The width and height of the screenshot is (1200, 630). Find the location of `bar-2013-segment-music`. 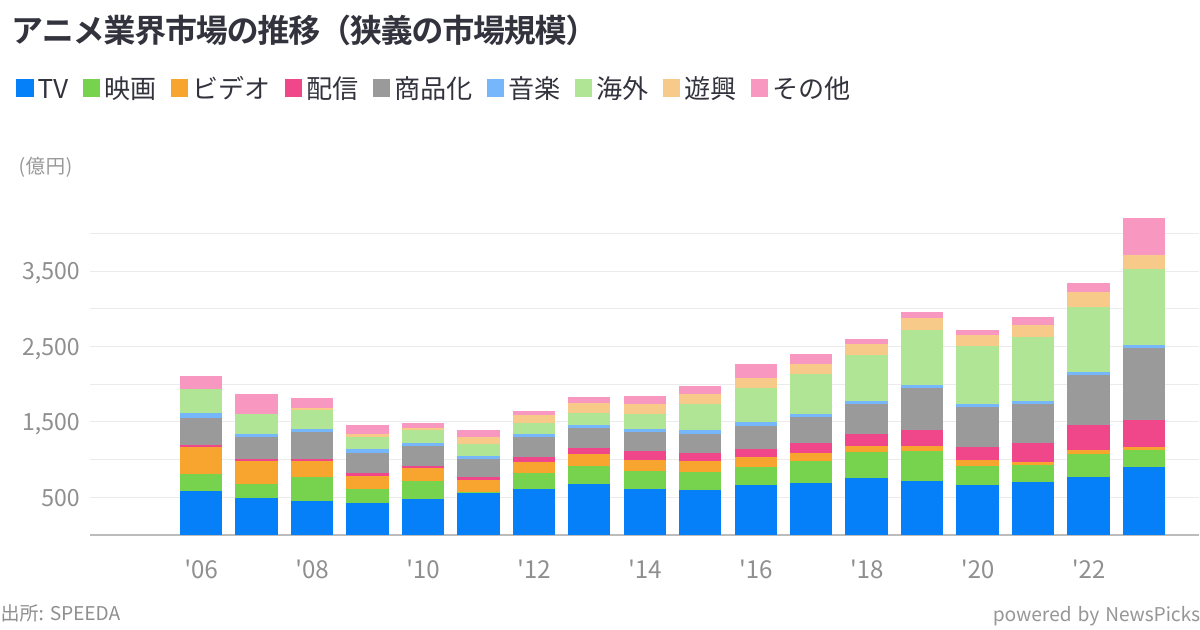

bar-2013-segment-music is located at coordinates (589, 427).